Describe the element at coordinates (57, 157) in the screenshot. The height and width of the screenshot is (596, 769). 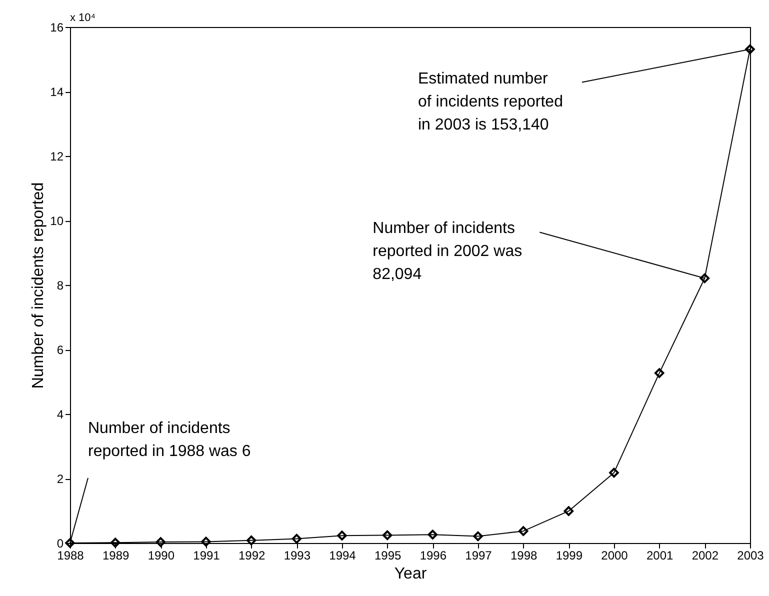
I see `y-tick-label: 12` at that location.